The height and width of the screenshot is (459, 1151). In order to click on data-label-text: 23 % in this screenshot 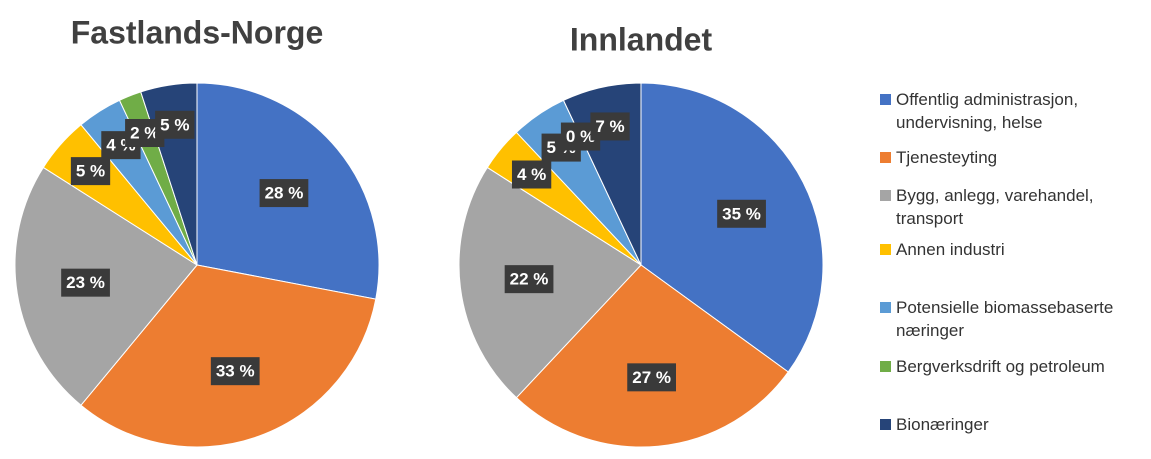, I will do `click(85, 282)`.